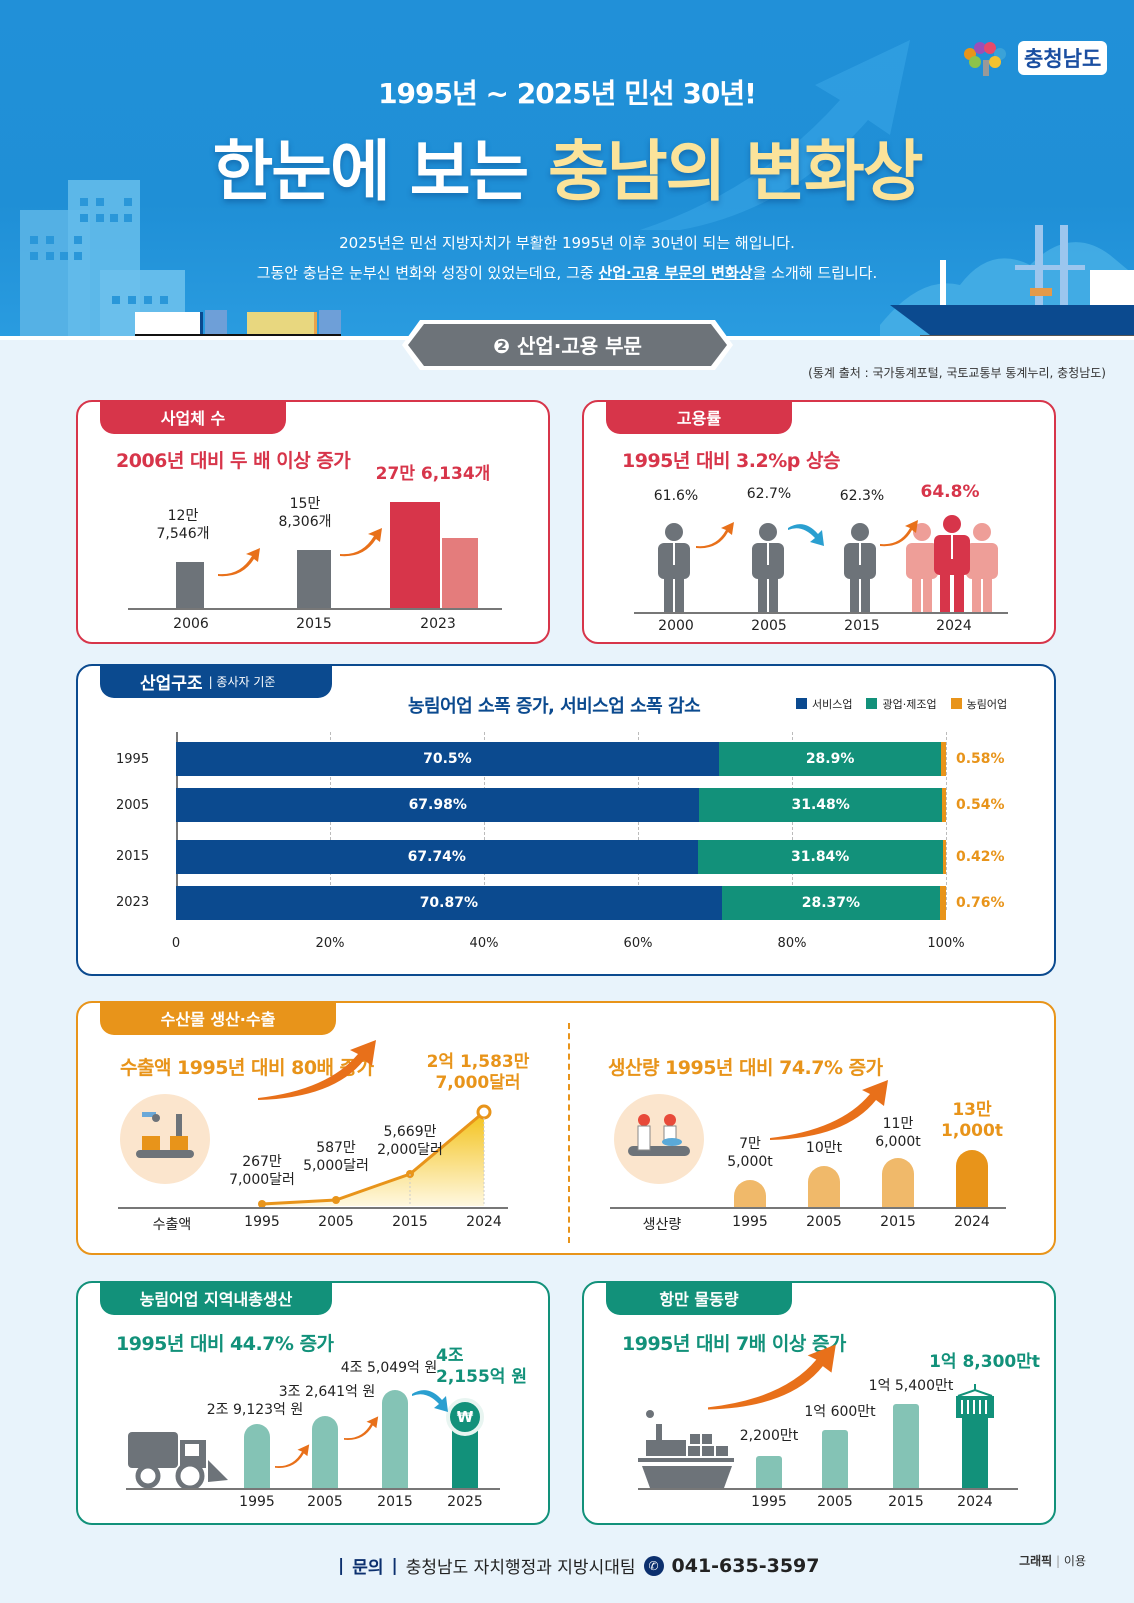  Describe the element at coordinates (218, 1018) in the screenshot. I see `card-tab: 수산물 생산·수출` at that location.